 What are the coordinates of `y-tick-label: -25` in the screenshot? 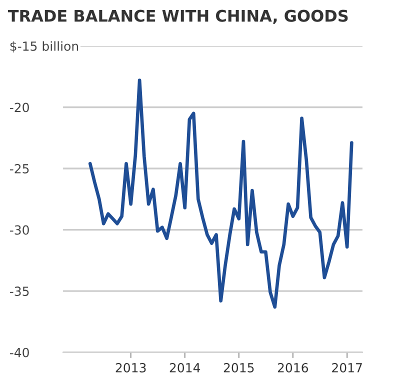 It's located at (19, 169).